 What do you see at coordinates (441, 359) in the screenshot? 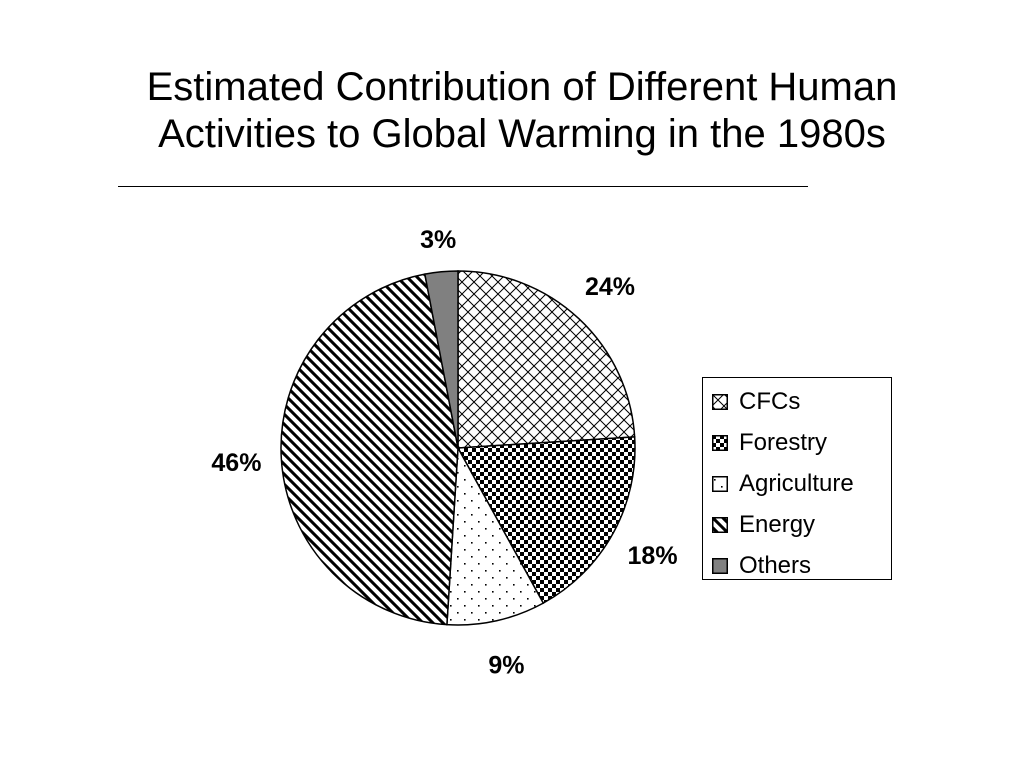
I see `pie-slice-others` at bounding box center [441, 359].